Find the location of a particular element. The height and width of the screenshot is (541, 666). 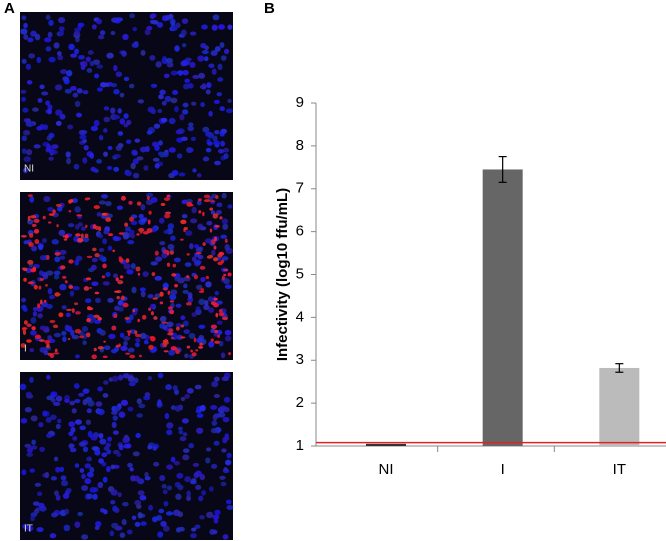

x-tick-label: NI is located at coordinates (386, 469).